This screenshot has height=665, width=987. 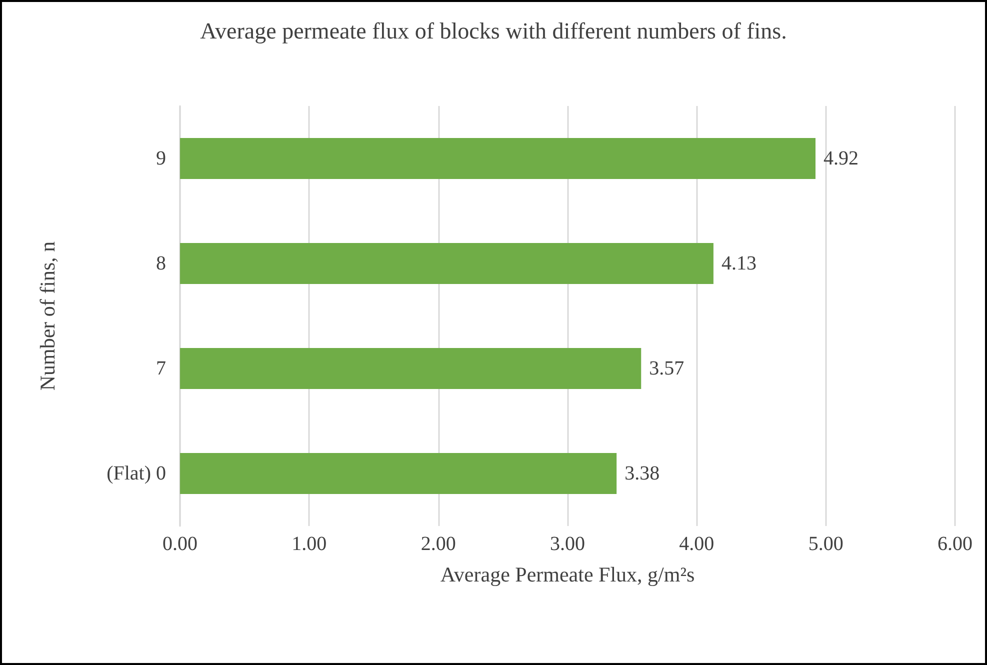 What do you see at coordinates (161, 369) in the screenshot?
I see `y-tick-label: 7` at bounding box center [161, 369].